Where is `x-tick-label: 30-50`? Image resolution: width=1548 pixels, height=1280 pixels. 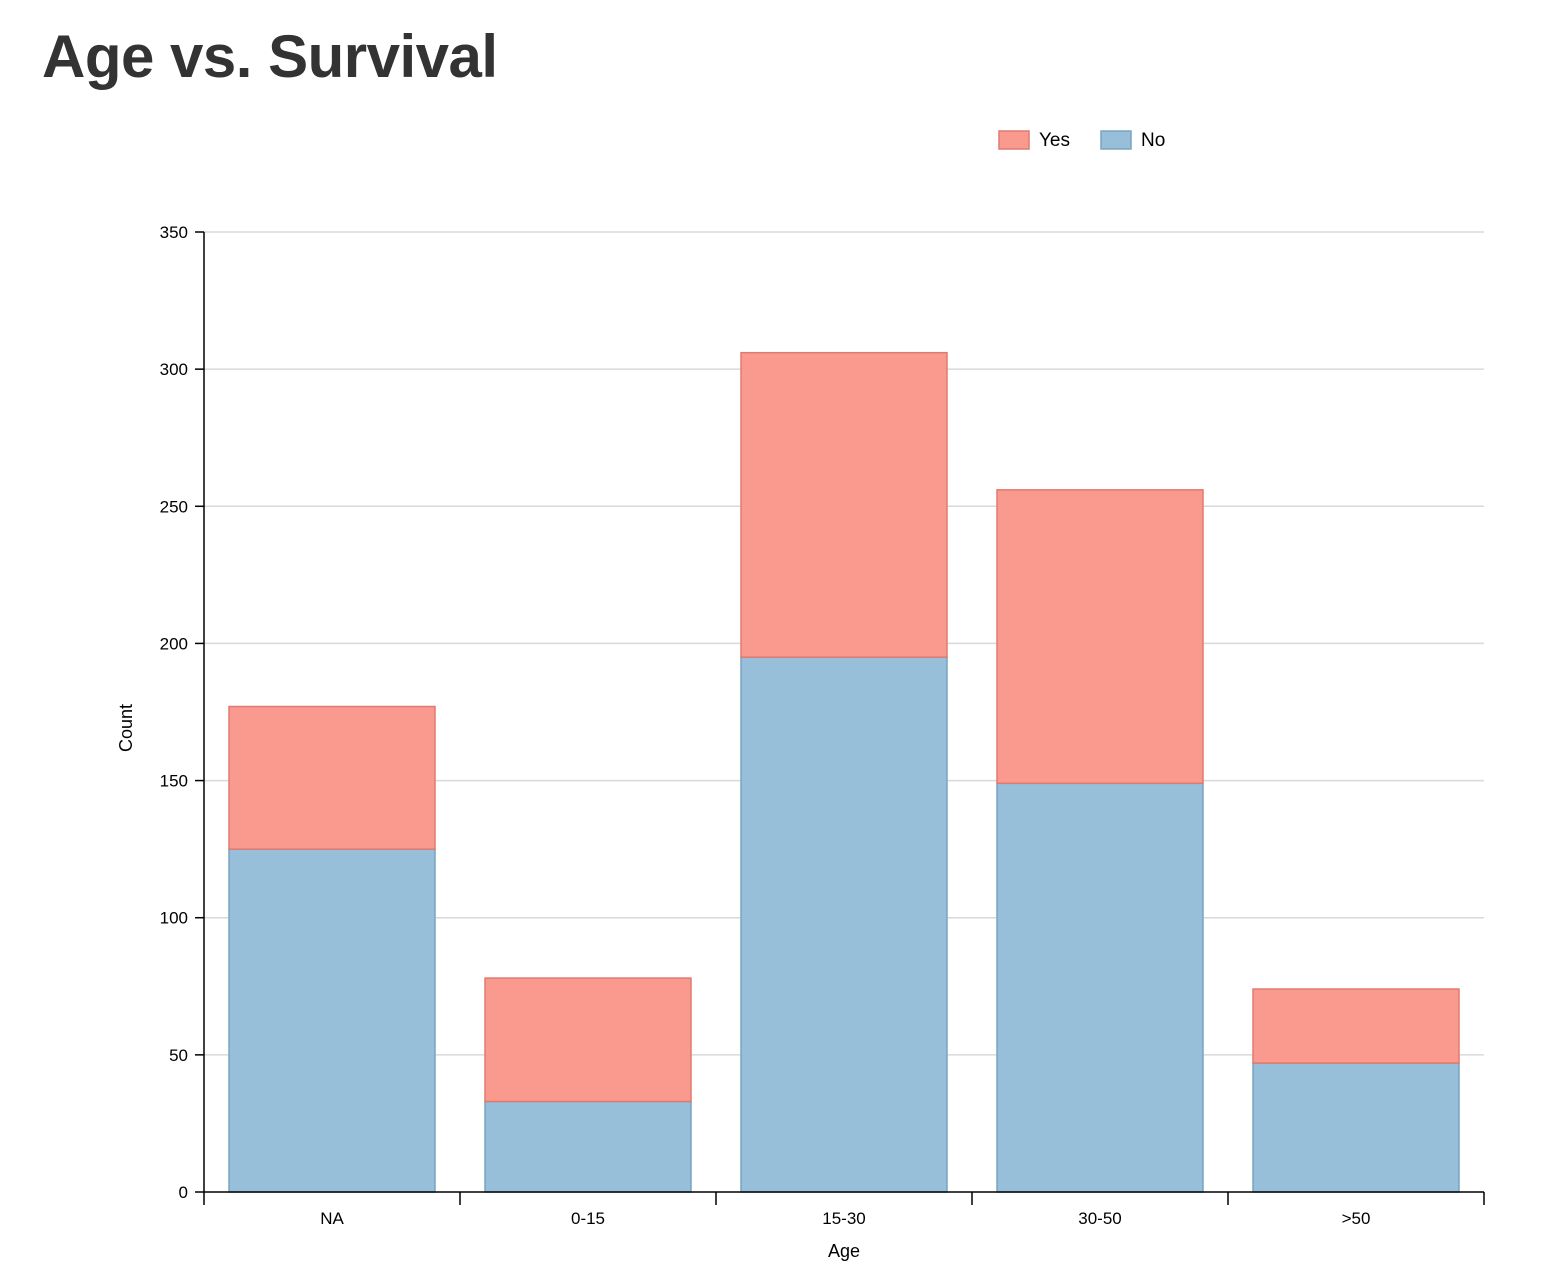 x-tick-label: 30-50 is located at coordinates (1099, 1218).